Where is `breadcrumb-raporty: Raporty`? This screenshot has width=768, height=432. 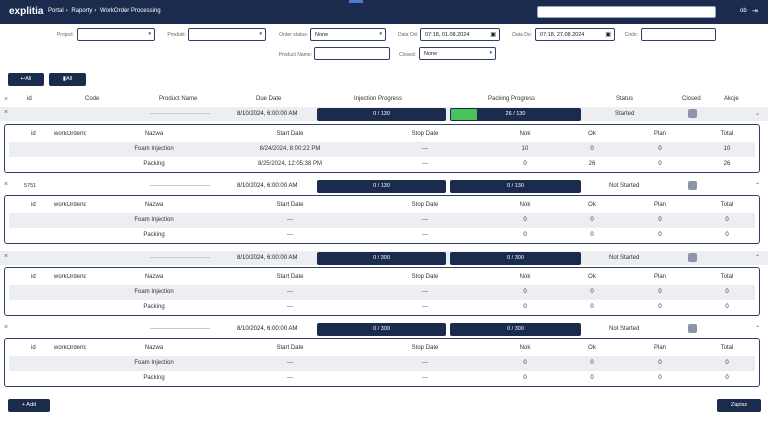 breadcrumb-raporty: Raporty is located at coordinates (82, 11).